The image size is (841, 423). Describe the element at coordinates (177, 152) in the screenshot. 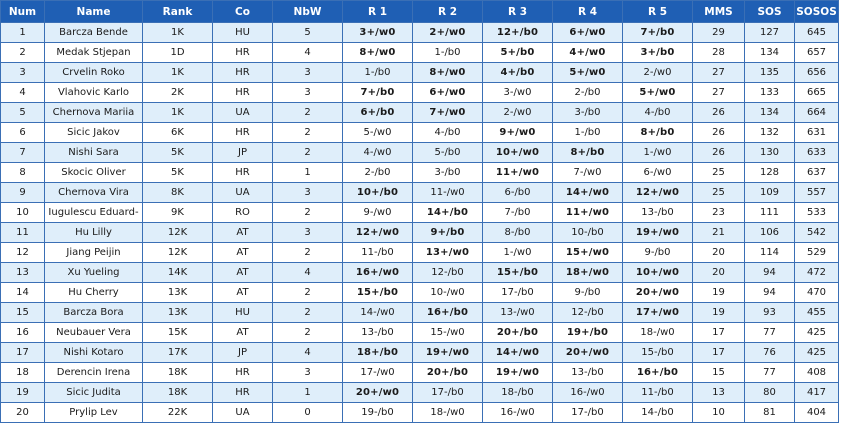

I see `player-rank-cell: 5K` at that location.